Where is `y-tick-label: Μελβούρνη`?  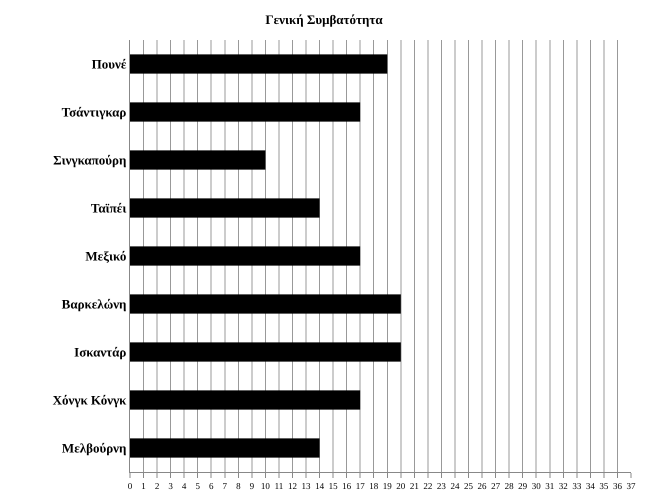 y-tick-label: Μελβούρνη is located at coordinates (94, 448).